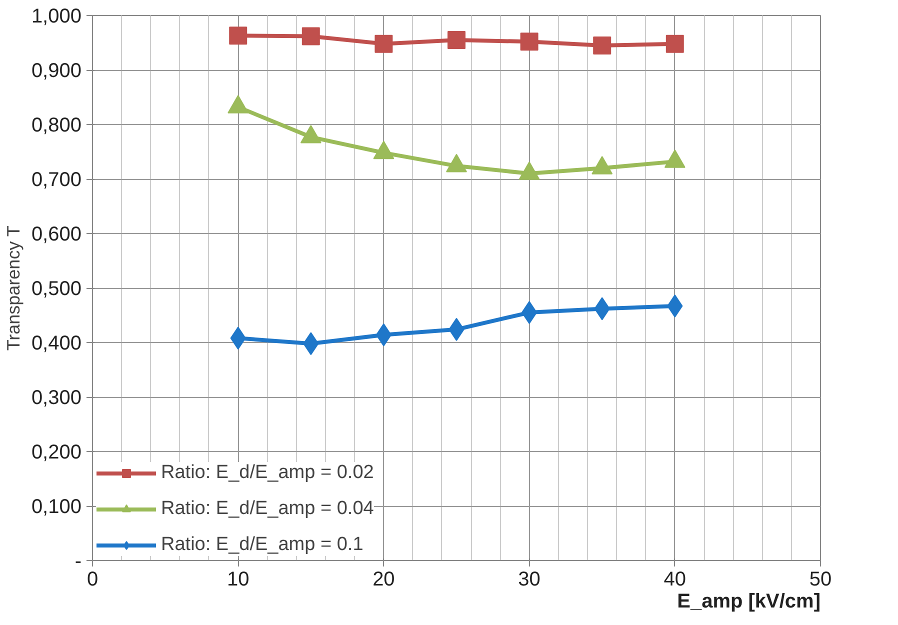 The height and width of the screenshot is (625, 898). Describe the element at coordinates (262, 545) in the screenshot. I see `legend-label: Ratio: E_d/E_amp = 0.1` at that location.